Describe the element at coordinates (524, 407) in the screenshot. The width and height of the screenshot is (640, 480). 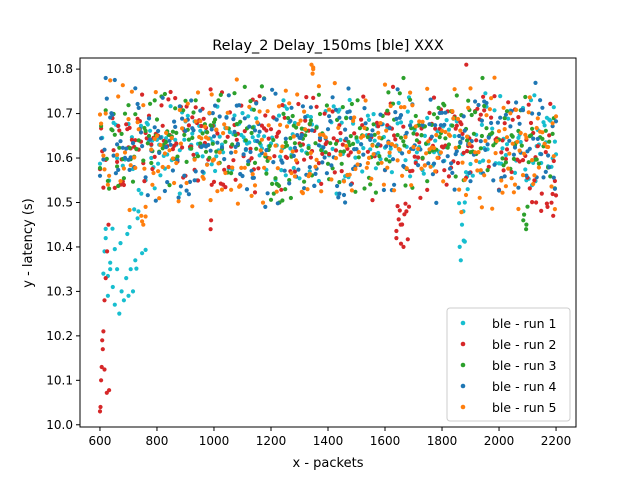
I see `legend-label: ble - run 5` at that location.